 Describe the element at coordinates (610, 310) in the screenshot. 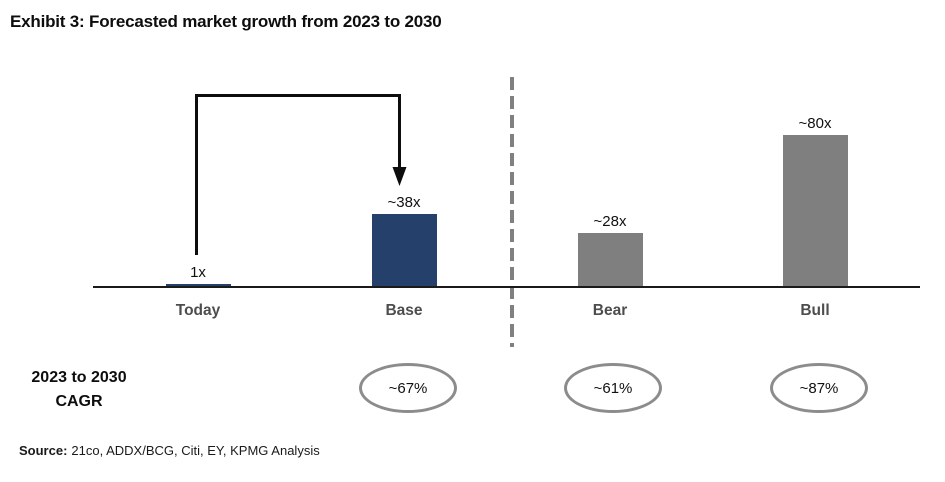

I see `category-label-bear: Bear` at that location.